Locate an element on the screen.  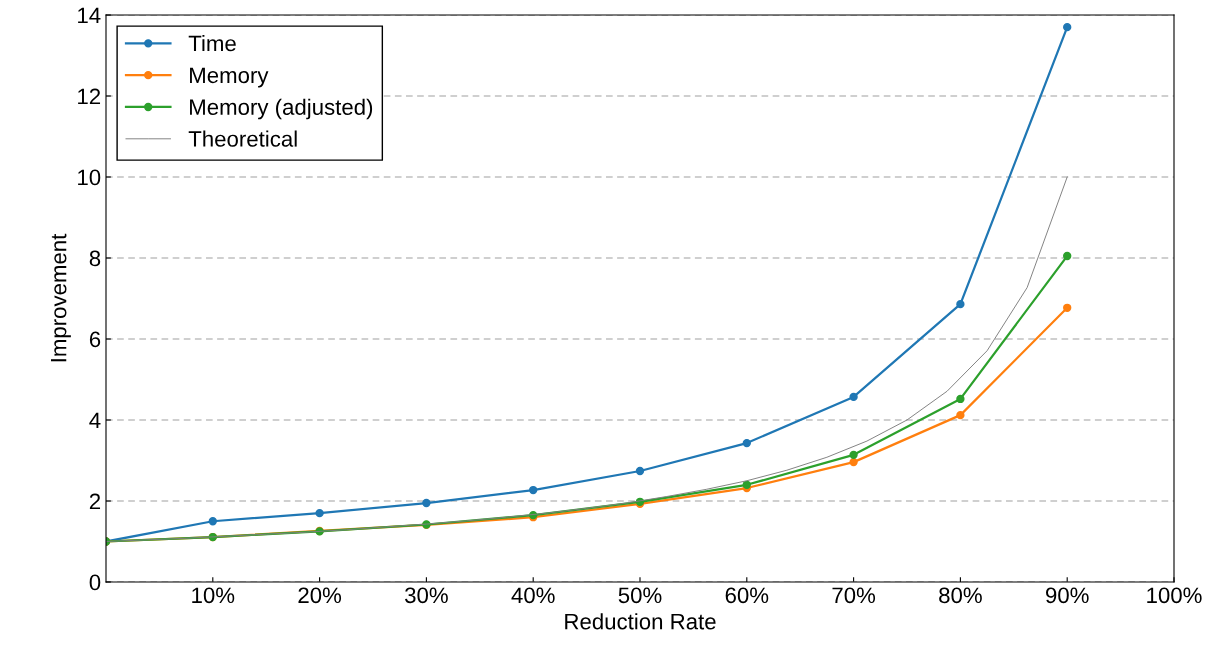
y-tick-label: 10 is located at coordinates (89, 177).